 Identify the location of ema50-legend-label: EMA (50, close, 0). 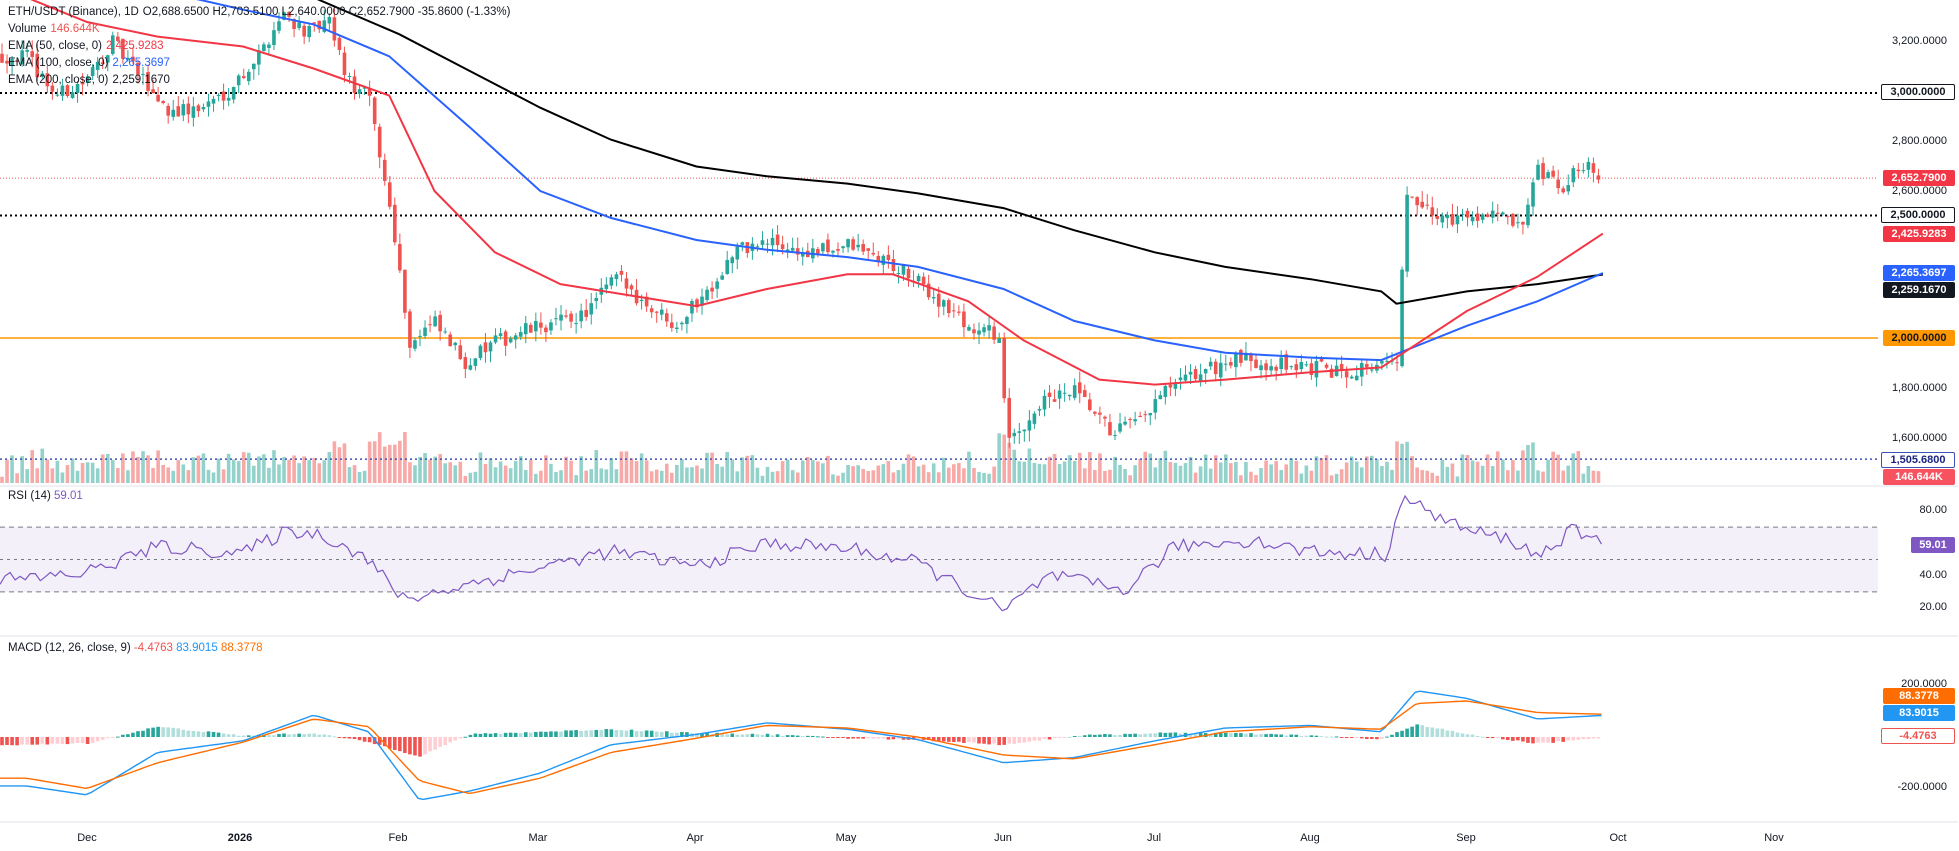
(55, 46).